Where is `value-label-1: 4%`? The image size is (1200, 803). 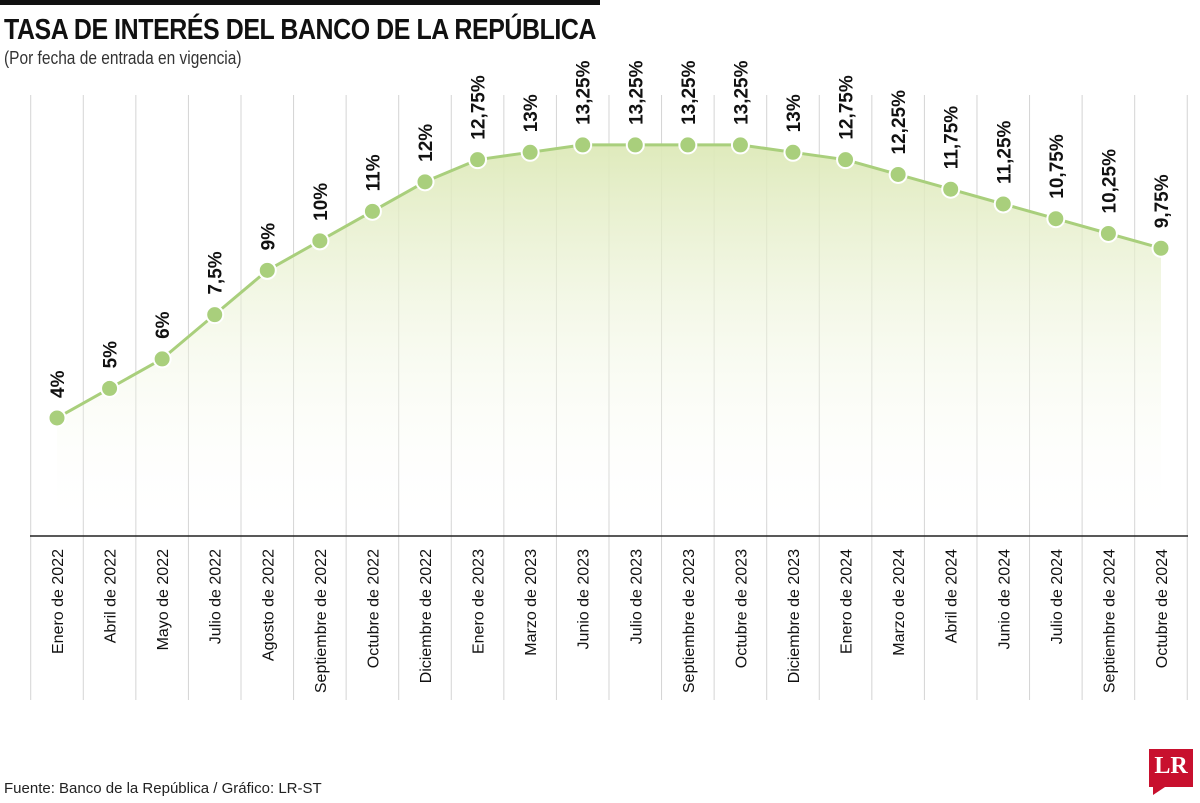 value-label-1: 4% is located at coordinates (58, 384).